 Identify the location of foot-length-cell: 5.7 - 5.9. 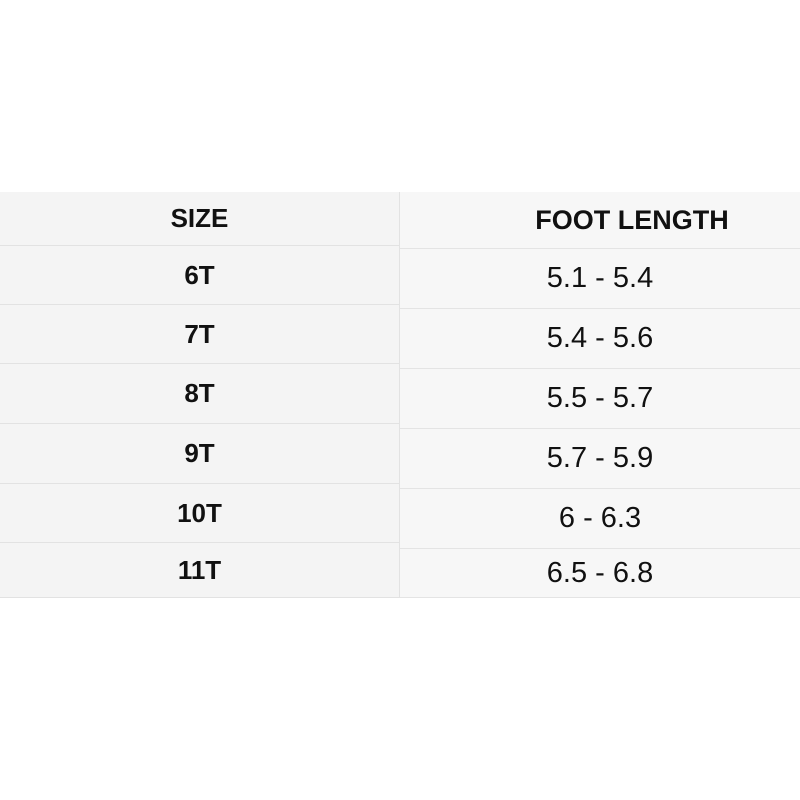
(600, 459).